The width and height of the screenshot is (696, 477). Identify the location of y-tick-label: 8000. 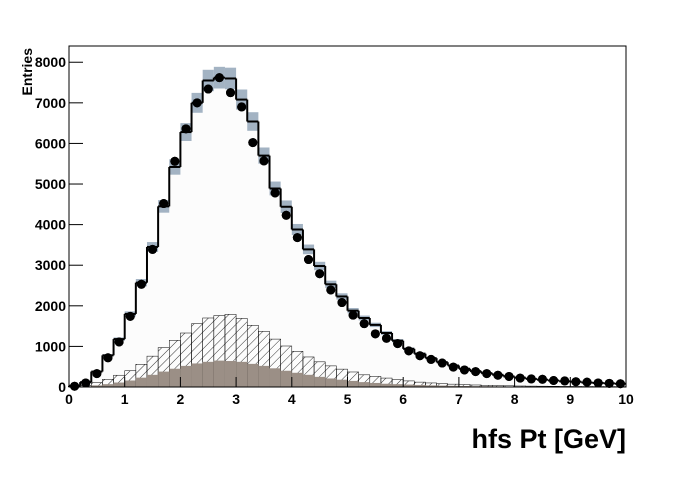
(50, 62).